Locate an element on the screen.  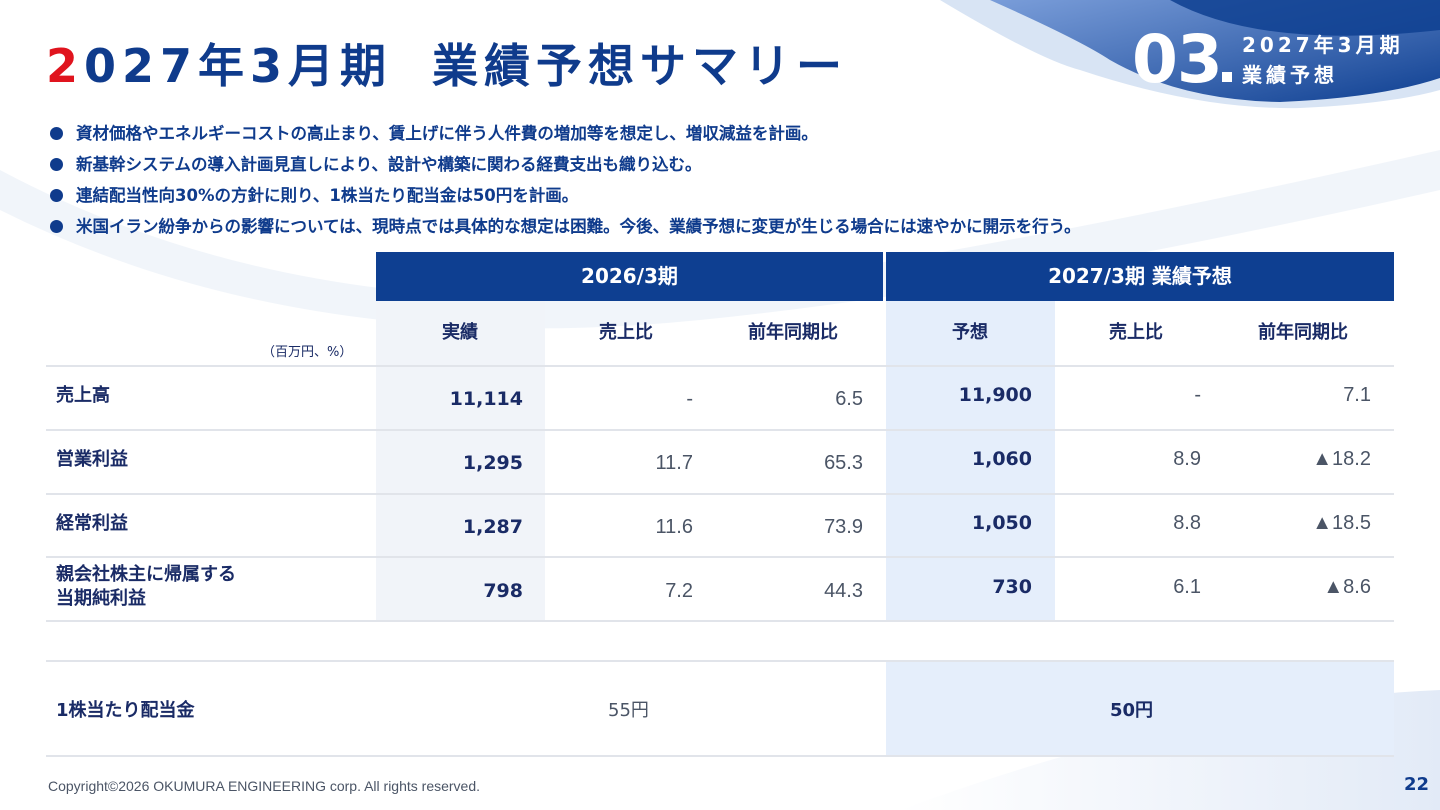
header-fy2027-forecast: 2027/3期 業績予想 is located at coordinates (1140, 276).